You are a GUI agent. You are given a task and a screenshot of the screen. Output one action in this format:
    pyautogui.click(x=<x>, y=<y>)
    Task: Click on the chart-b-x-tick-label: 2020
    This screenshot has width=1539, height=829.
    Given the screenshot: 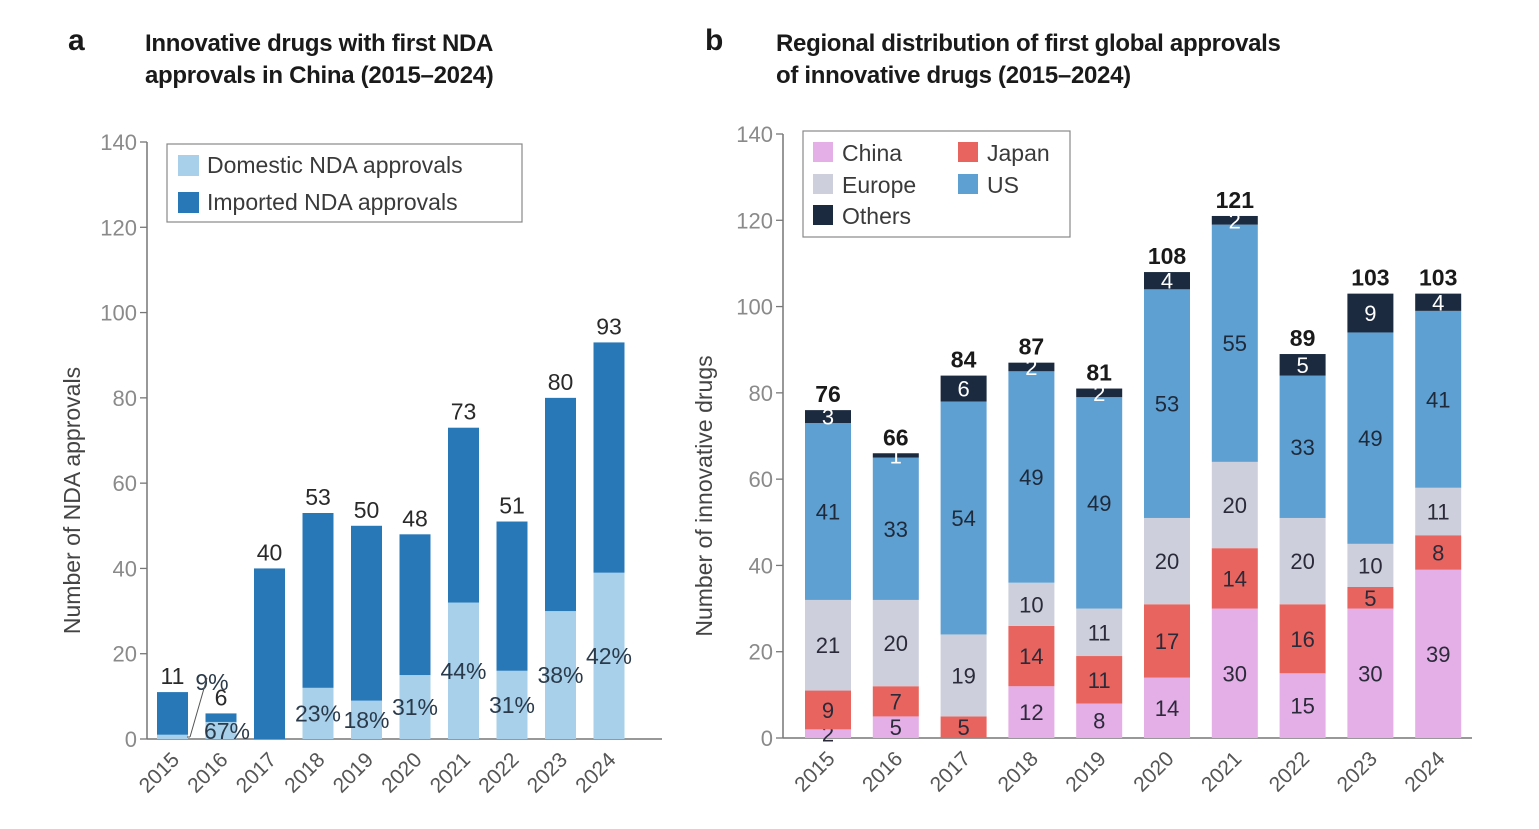 What is the action you would take?
    pyautogui.click(x=1153, y=771)
    